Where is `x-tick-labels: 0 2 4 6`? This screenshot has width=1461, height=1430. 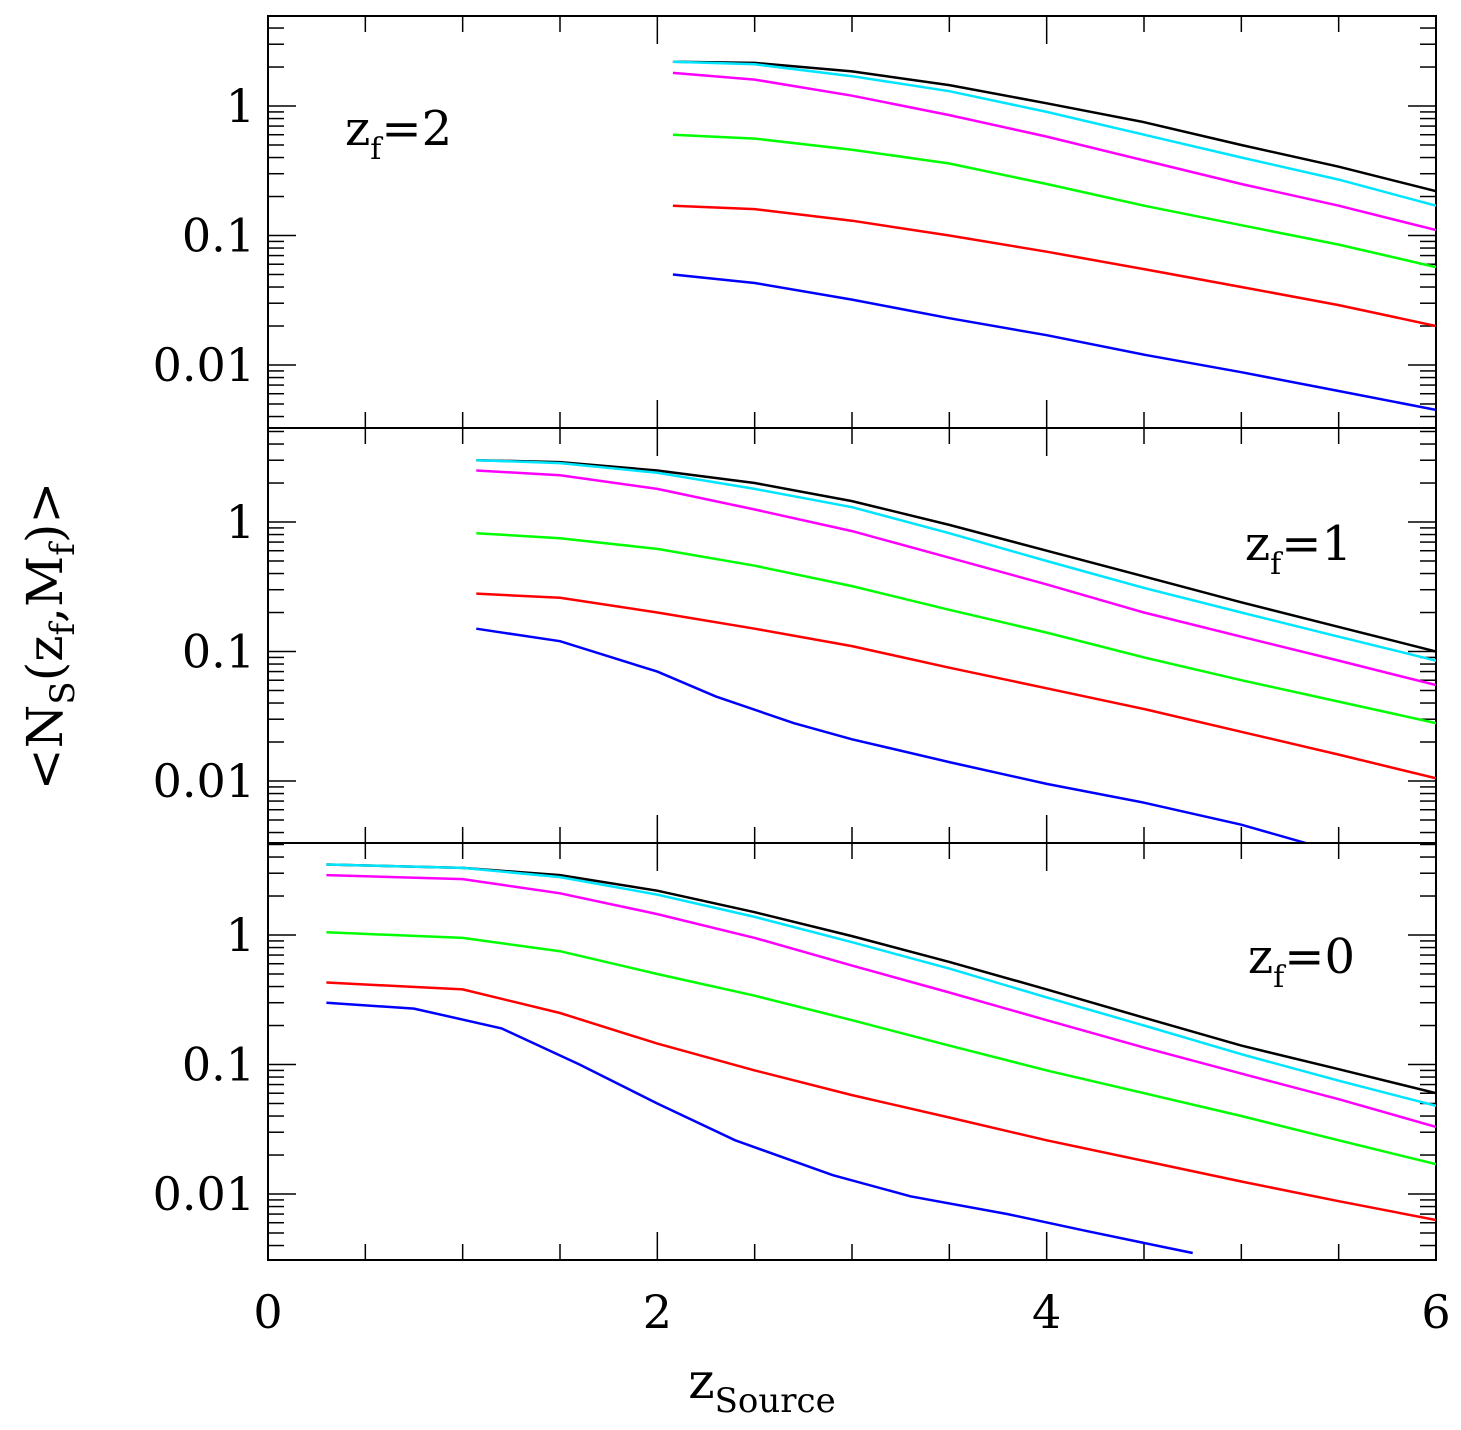
x-tick-labels: 0 2 4 6 is located at coordinates (851, 1312).